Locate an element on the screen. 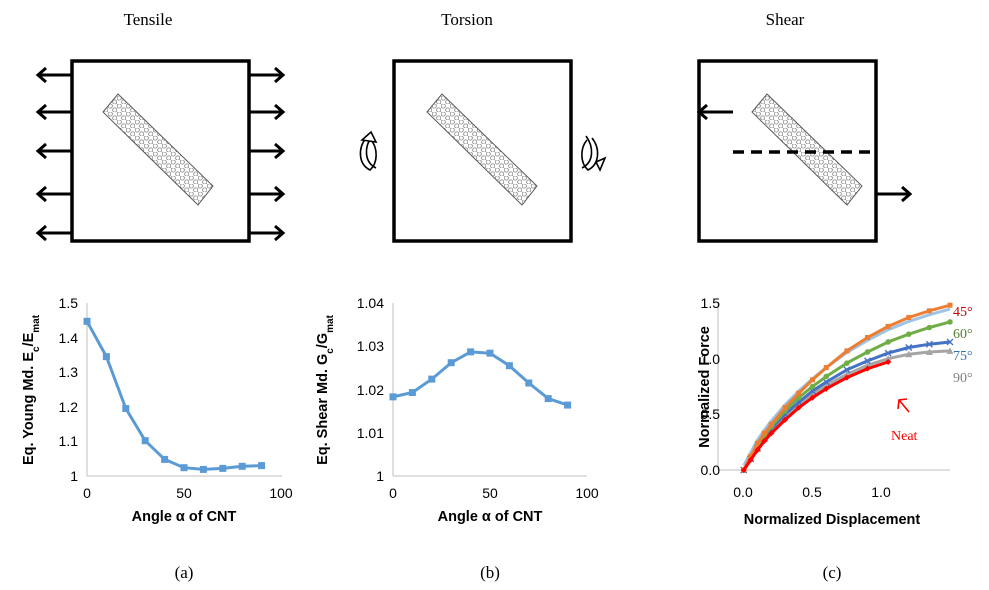 This screenshot has width=989, height=590. x-tick: 0.5 is located at coordinates (812, 492).